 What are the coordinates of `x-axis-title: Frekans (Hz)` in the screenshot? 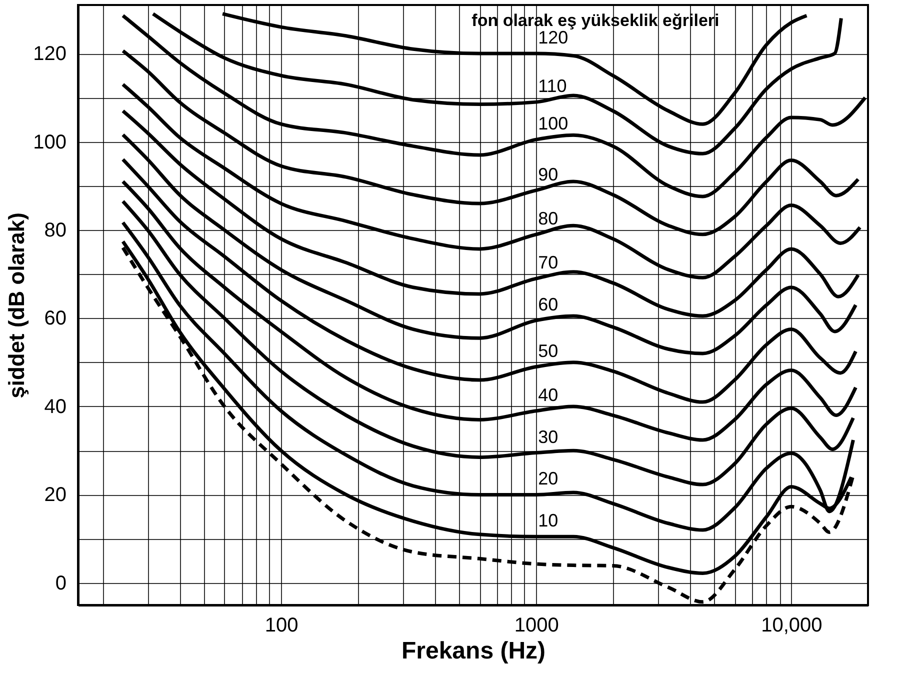 It's located at (473, 651).